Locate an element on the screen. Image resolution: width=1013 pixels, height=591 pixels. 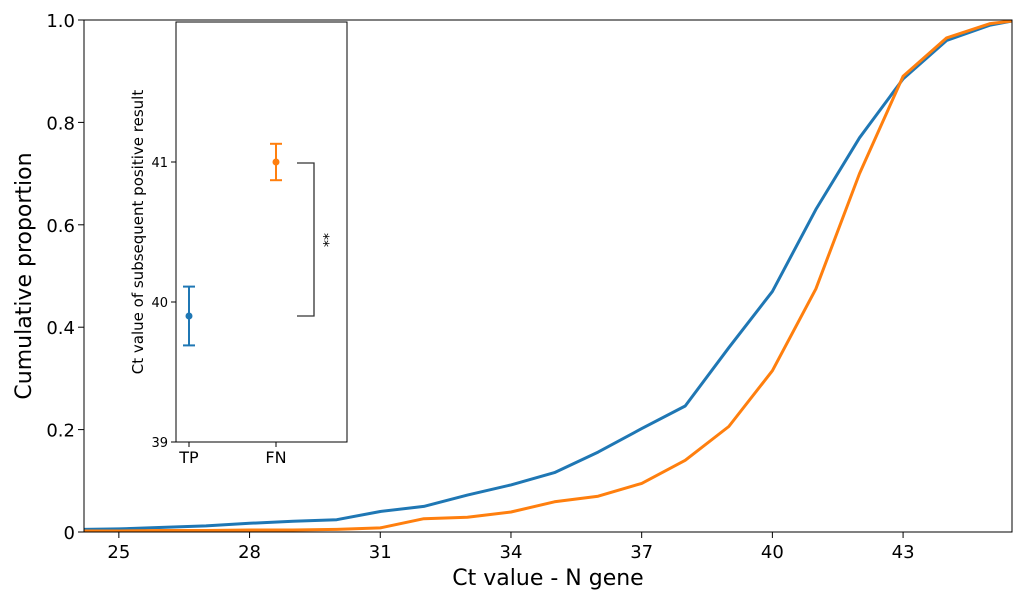
inset-y-tick-label: 40 is located at coordinates (159, 303).